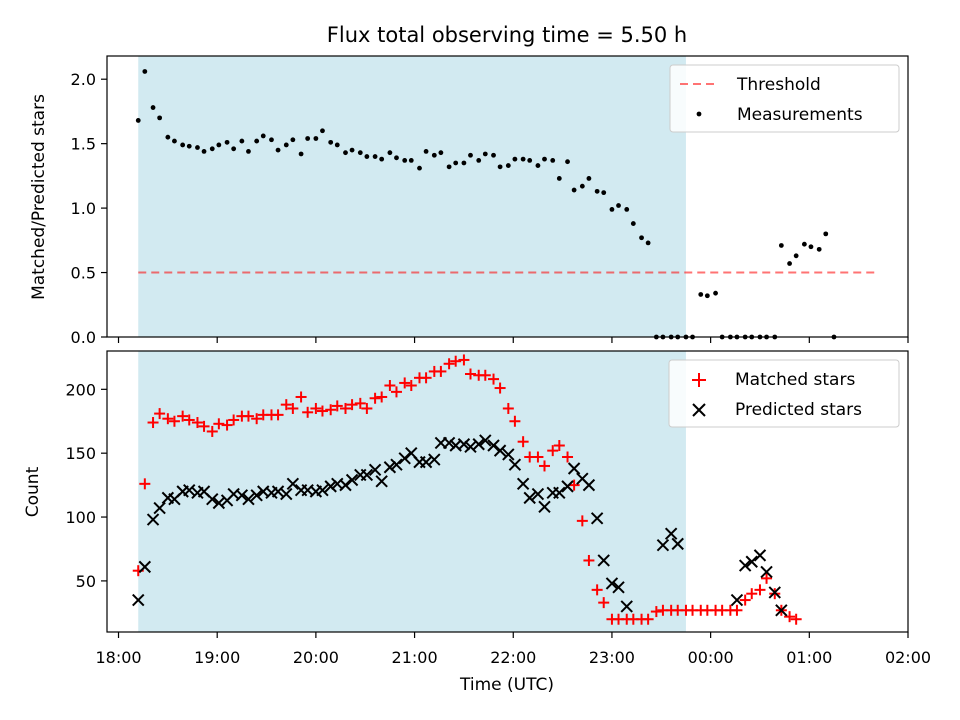 This screenshot has height=720, width=960. I want to click on y-tick-label: 200, so click(80, 389).